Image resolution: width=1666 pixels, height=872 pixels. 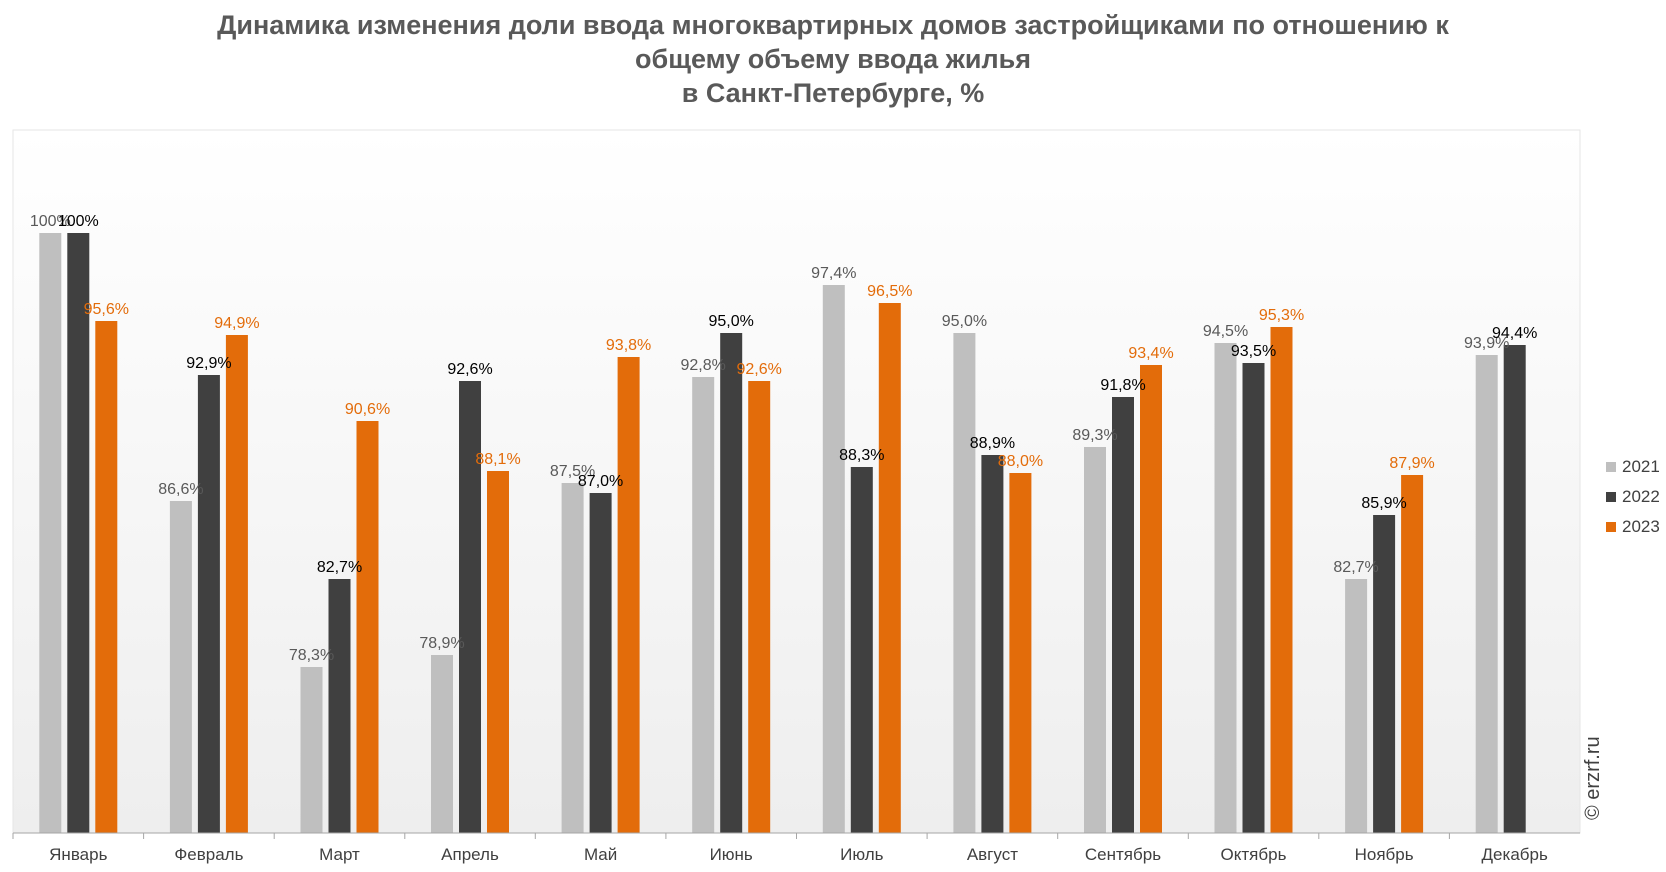 What do you see at coordinates (1355, 567) in the screenshot?
I see `data-label-2021-11: 82,7%` at bounding box center [1355, 567].